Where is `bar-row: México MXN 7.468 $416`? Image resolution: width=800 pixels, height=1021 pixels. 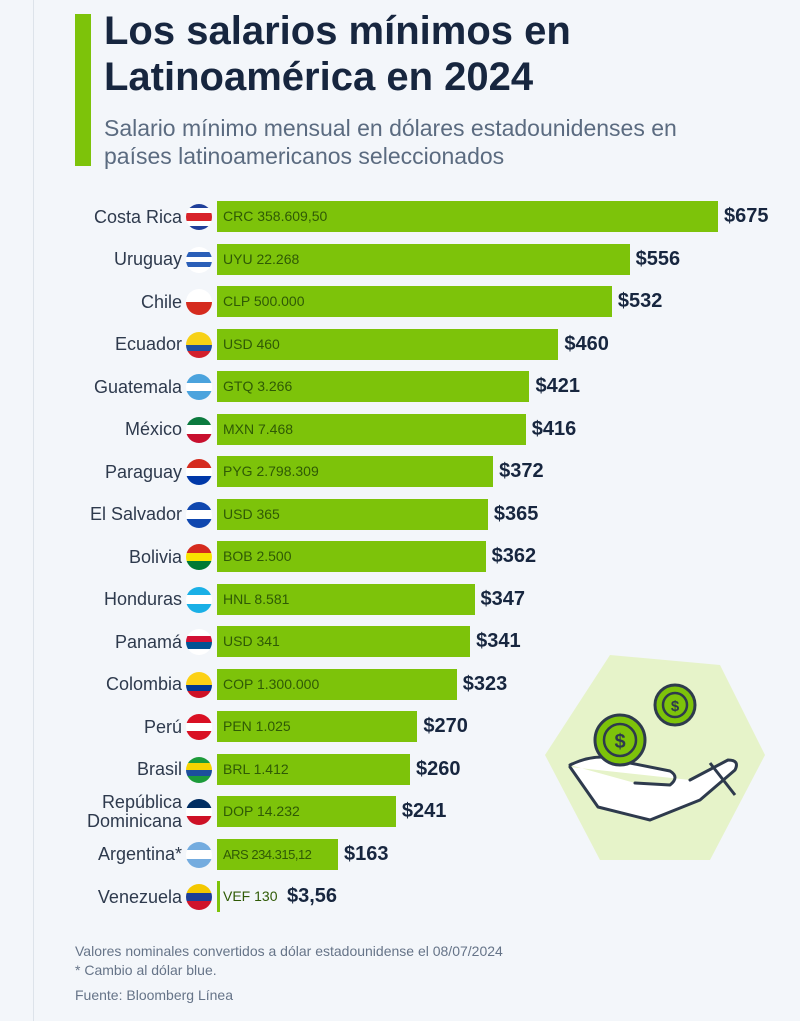
bar-row: México MXN 7.468 $416 is located at coordinates (400, 429).